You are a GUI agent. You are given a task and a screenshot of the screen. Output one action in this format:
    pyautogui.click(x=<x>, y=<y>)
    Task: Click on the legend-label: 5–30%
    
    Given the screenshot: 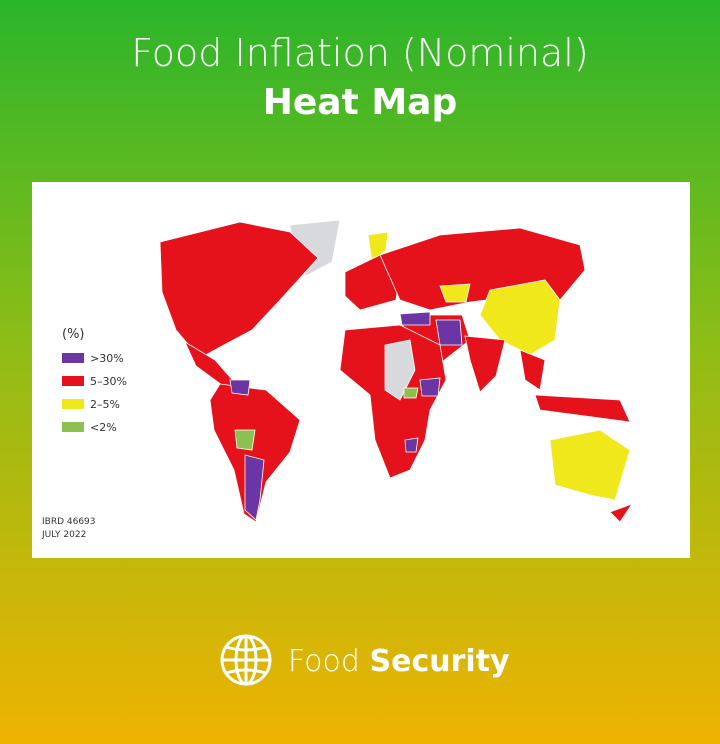 What is the action you would take?
    pyautogui.click(x=108, y=381)
    